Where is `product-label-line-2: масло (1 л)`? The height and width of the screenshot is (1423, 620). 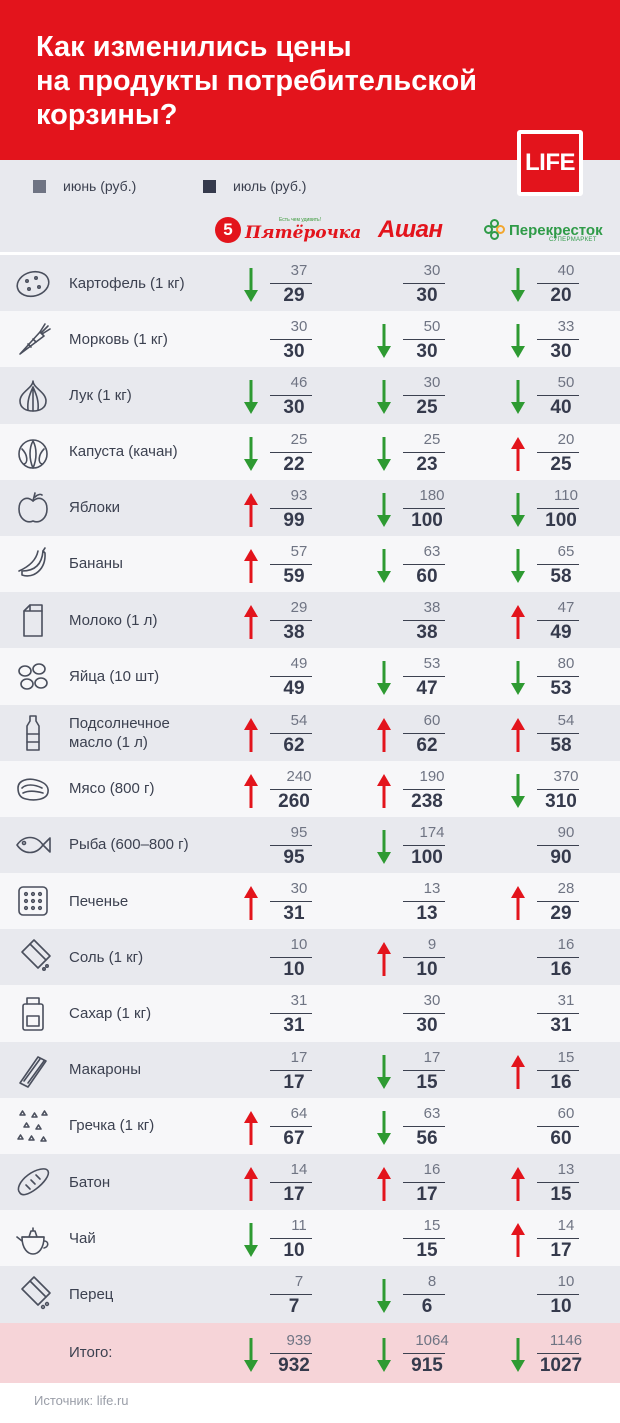
product-label-line-2: масло (1 л) is located at coordinates (108, 742).